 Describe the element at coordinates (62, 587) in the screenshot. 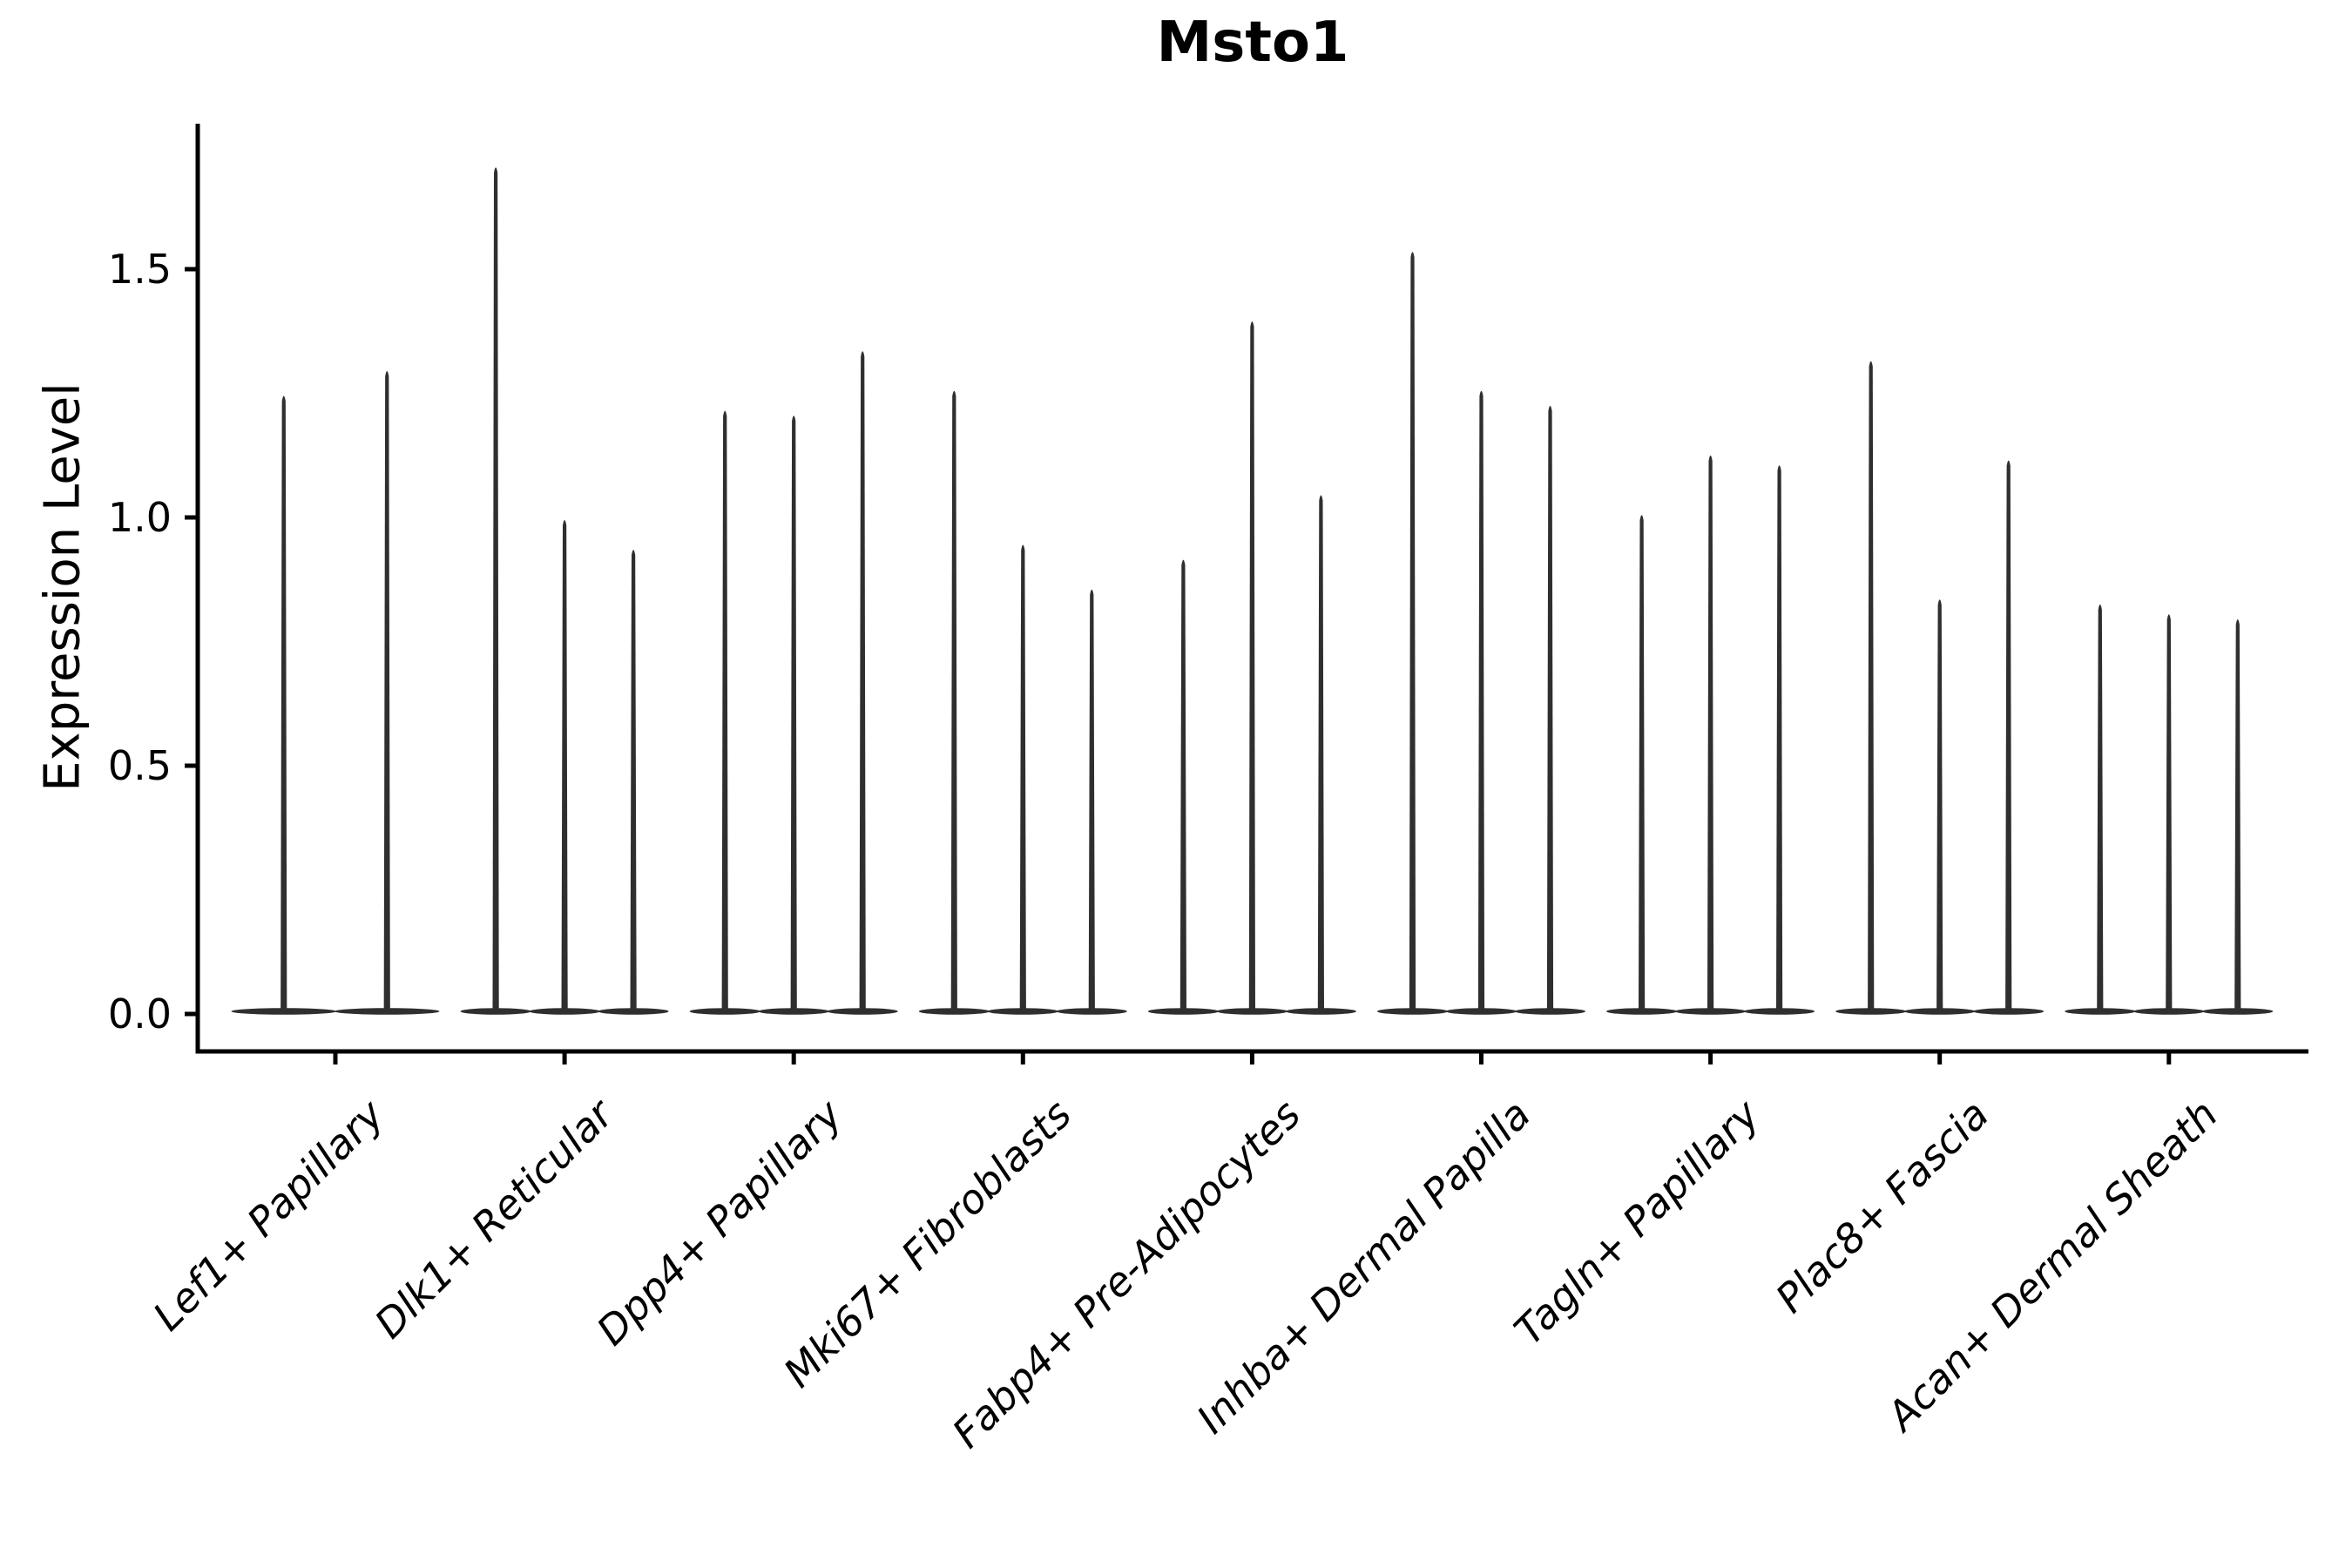

I see `y-axis-label: Expression Level` at that location.